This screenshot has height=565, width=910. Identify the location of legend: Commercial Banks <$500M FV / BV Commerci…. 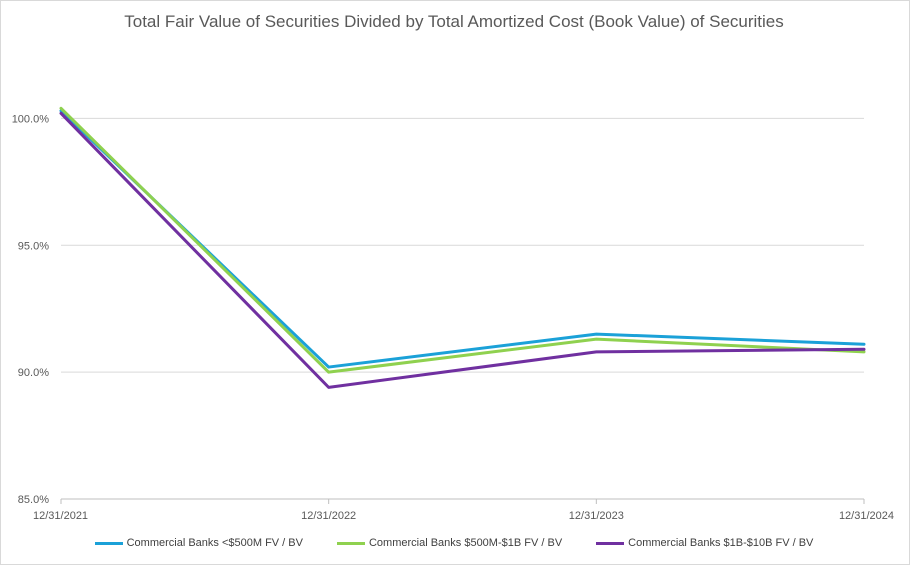
(454, 543).